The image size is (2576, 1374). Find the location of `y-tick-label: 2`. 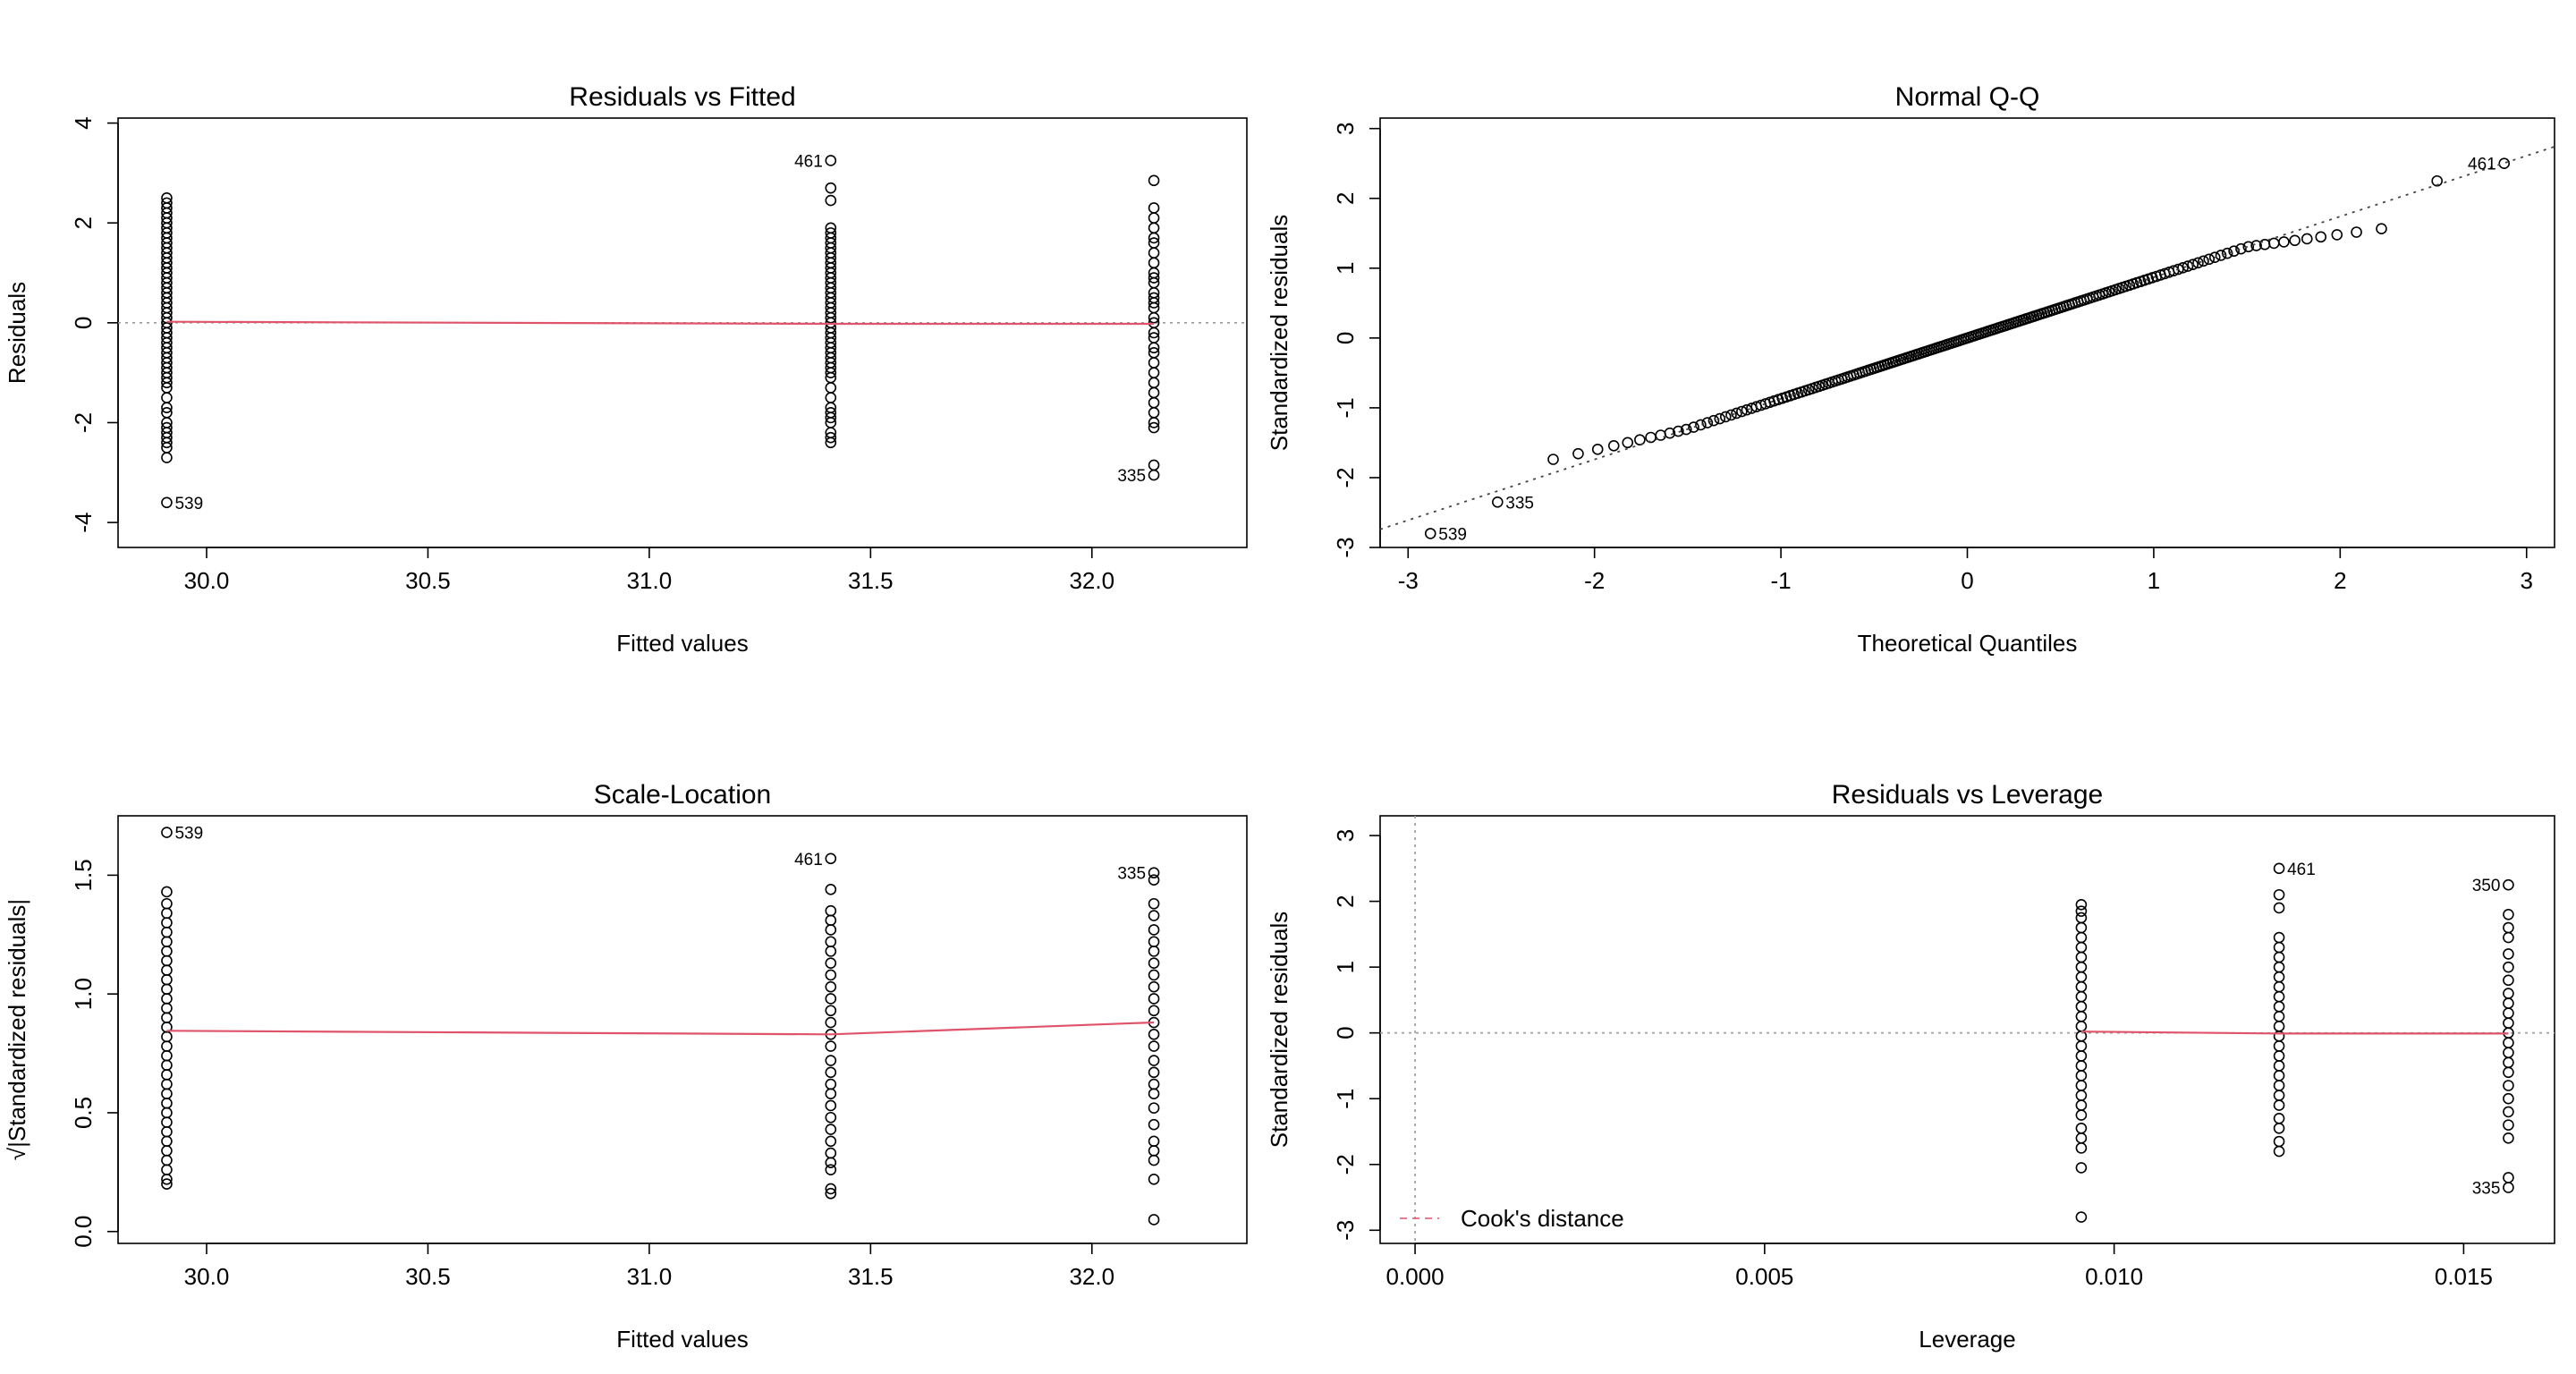

y-tick-label: 2 is located at coordinates (1345, 198).